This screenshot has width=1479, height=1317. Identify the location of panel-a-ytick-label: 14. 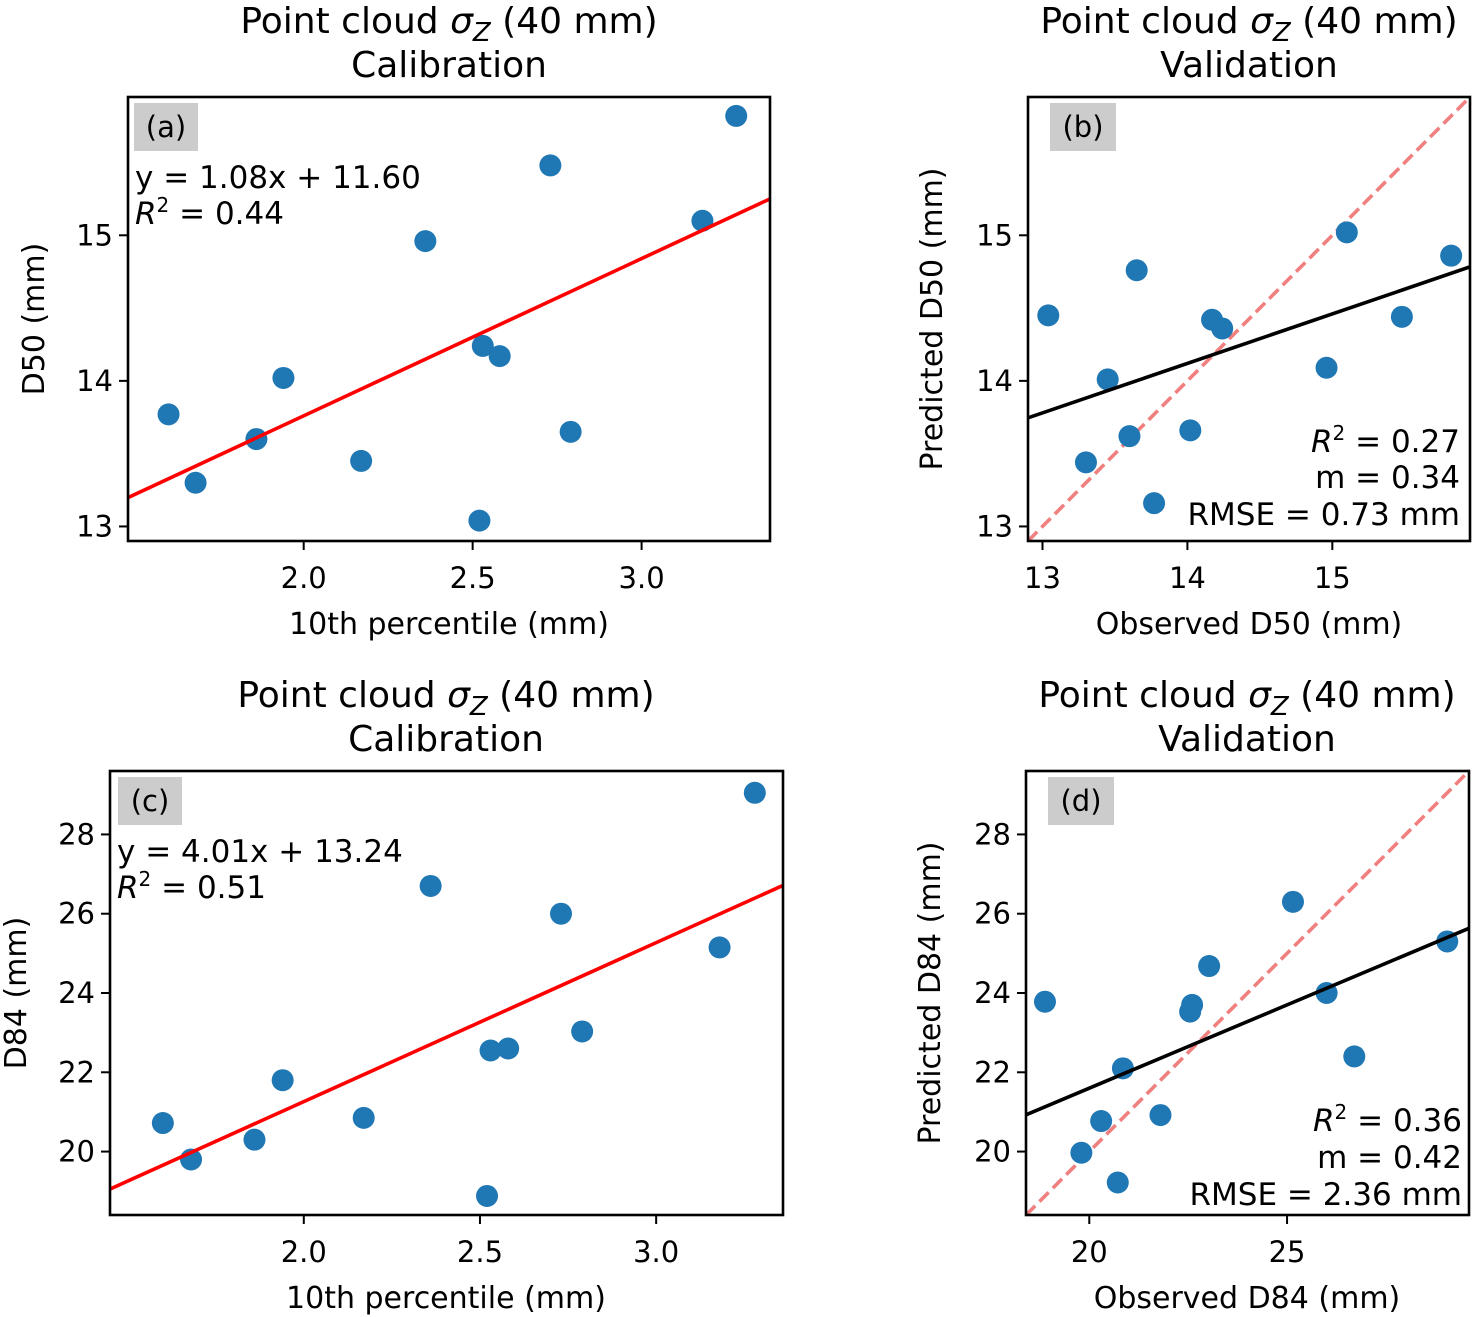
(94, 381).